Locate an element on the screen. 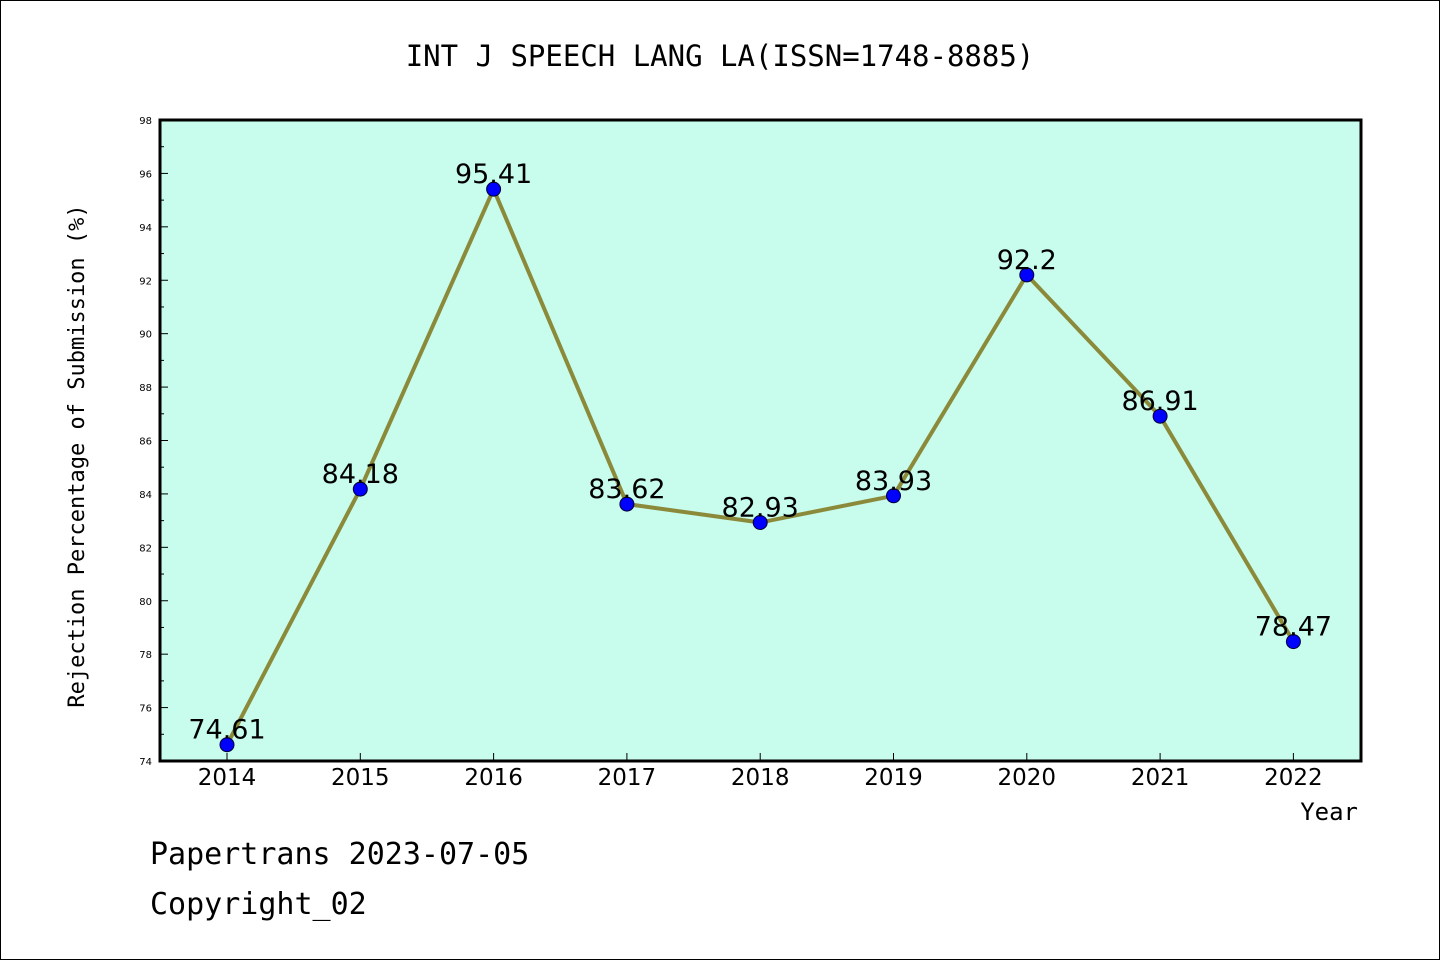 The width and height of the screenshot is (1440, 960). x-tick-label: 2018 is located at coordinates (760, 778).